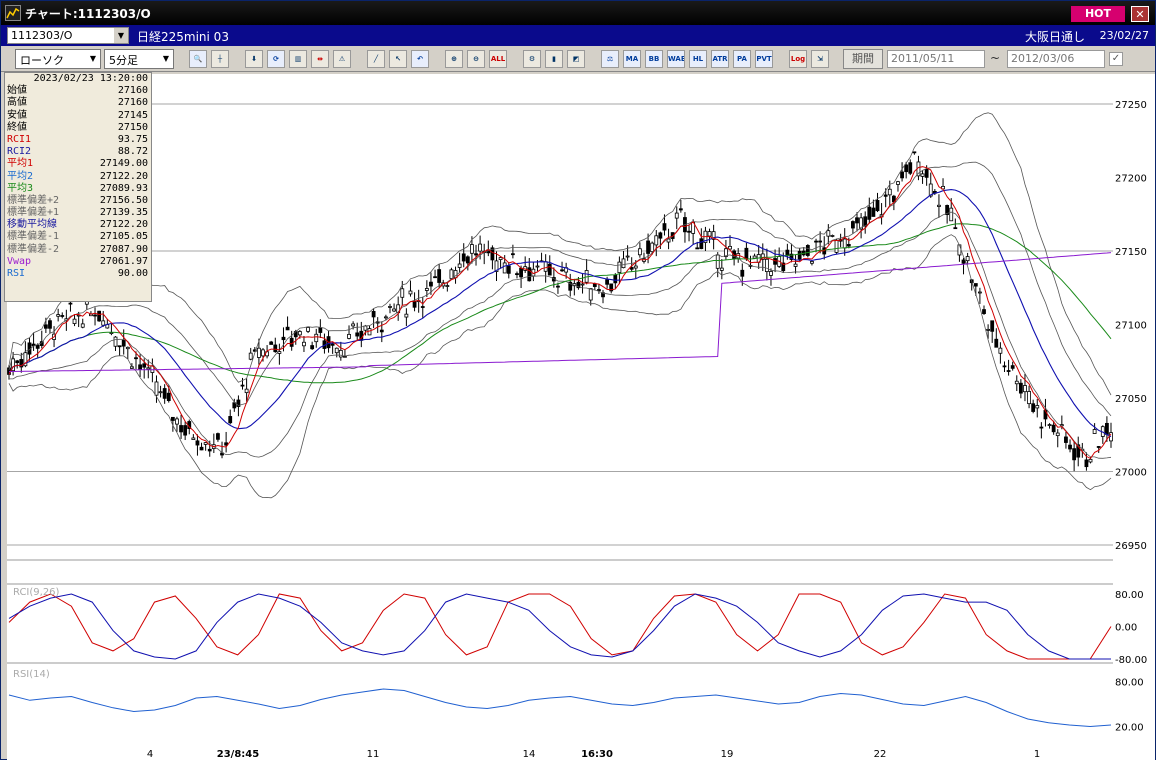  Describe the element at coordinates (19, 261) in the screenshot. I see `ohlc-row-label: Vwap` at that location.